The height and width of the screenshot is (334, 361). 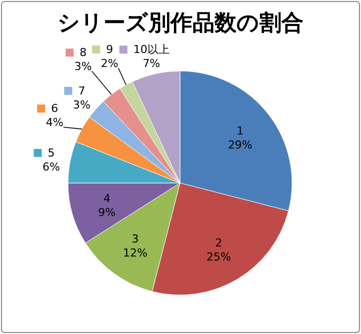 I want to click on data-label: 6%, so click(x=51, y=167).